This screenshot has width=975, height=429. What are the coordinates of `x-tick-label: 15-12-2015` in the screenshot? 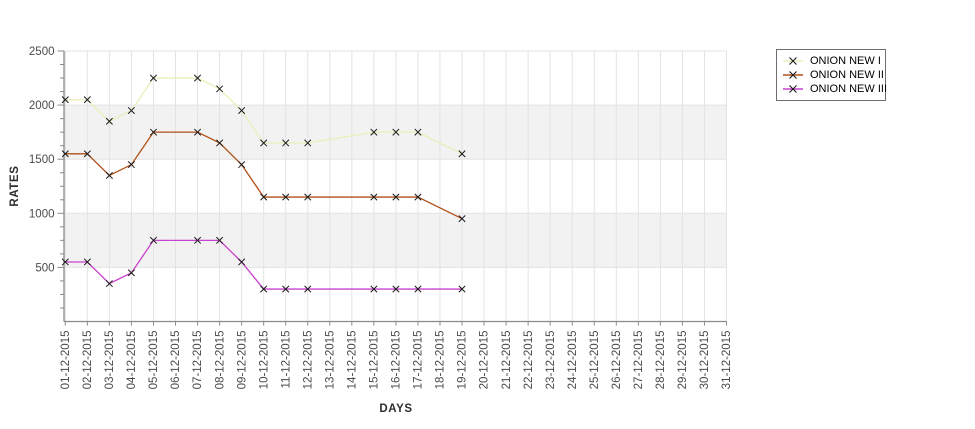 It's located at (375, 360).